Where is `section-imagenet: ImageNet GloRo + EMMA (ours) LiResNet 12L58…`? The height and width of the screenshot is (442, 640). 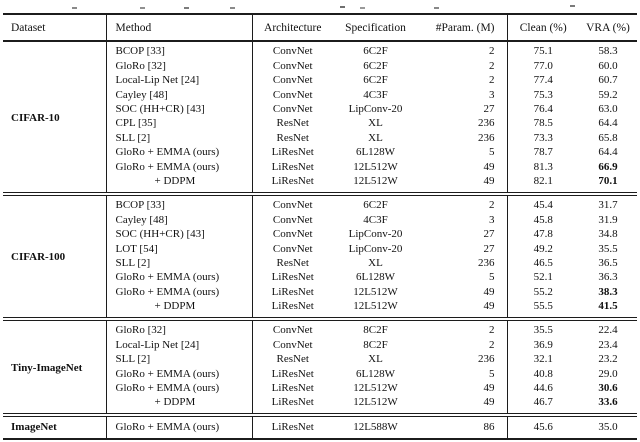 section-imagenet: ImageNet GloRo + EMMA (ours) LiResNet 12L58… is located at coordinates (320, 427).